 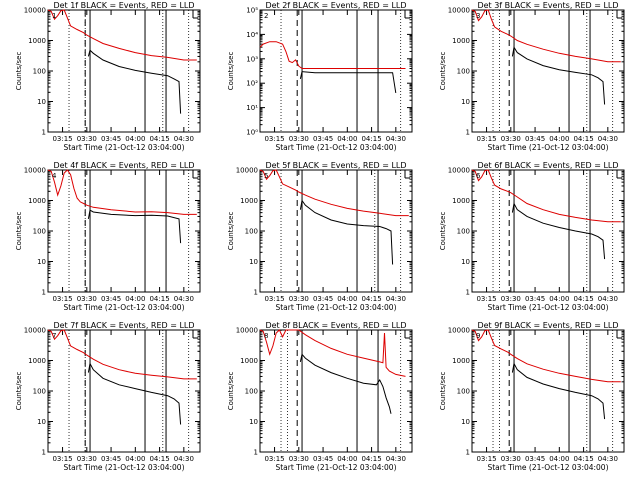 What do you see at coordinates (335, 5) in the screenshot?
I see `chart-title: Det 2f BLACK = Events, RED = LLD` at bounding box center [335, 5].